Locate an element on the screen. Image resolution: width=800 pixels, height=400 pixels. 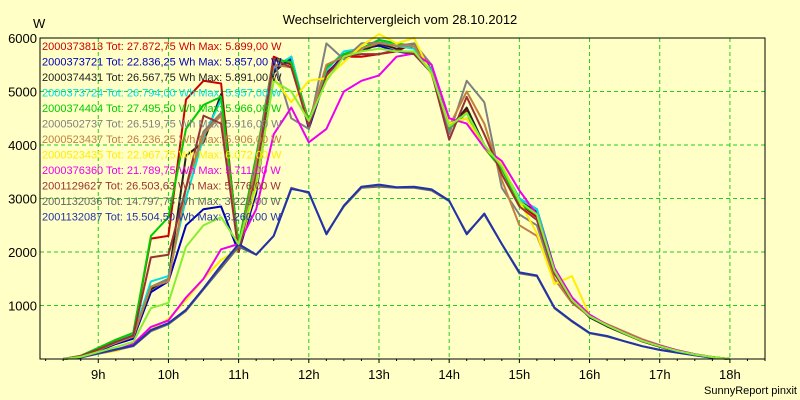
y-axis-label: W is located at coordinates (39, 23).